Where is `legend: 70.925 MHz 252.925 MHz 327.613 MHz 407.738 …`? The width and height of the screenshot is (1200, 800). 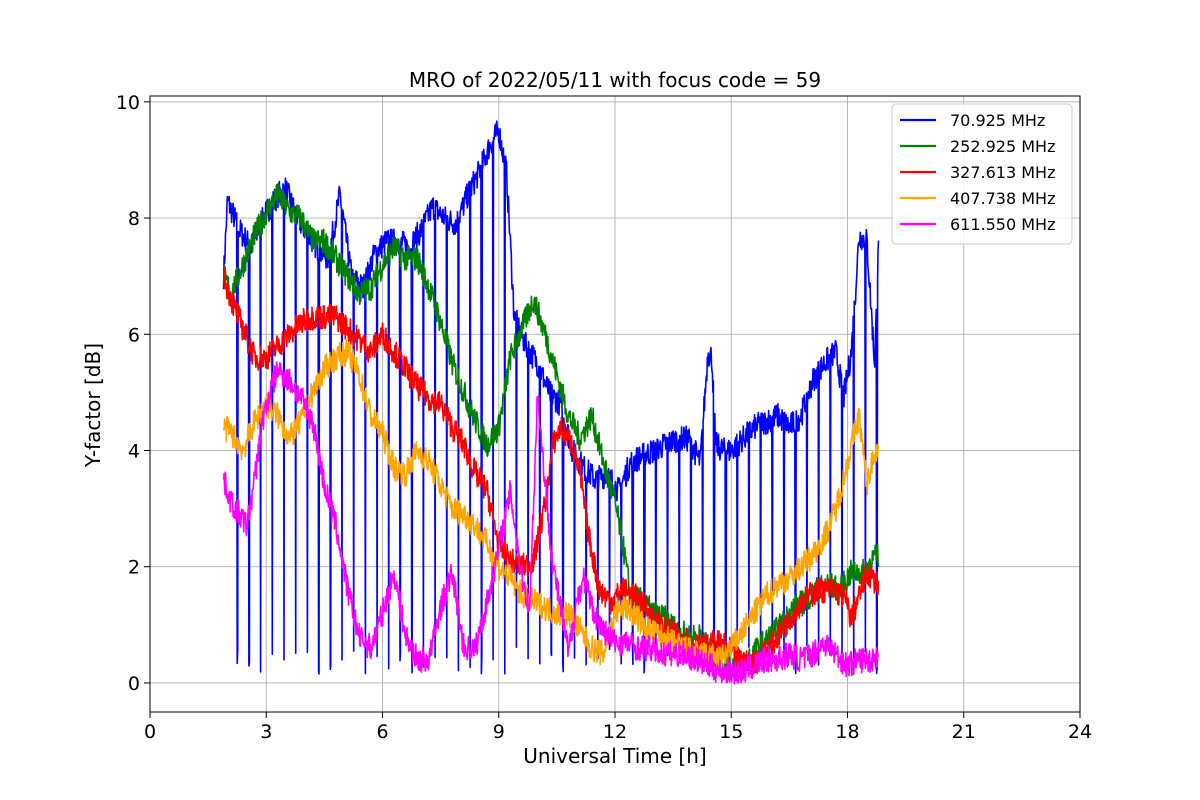 legend: 70.925 MHz 252.925 MHz 327.613 MHz 407.738 … is located at coordinates (982, 174).